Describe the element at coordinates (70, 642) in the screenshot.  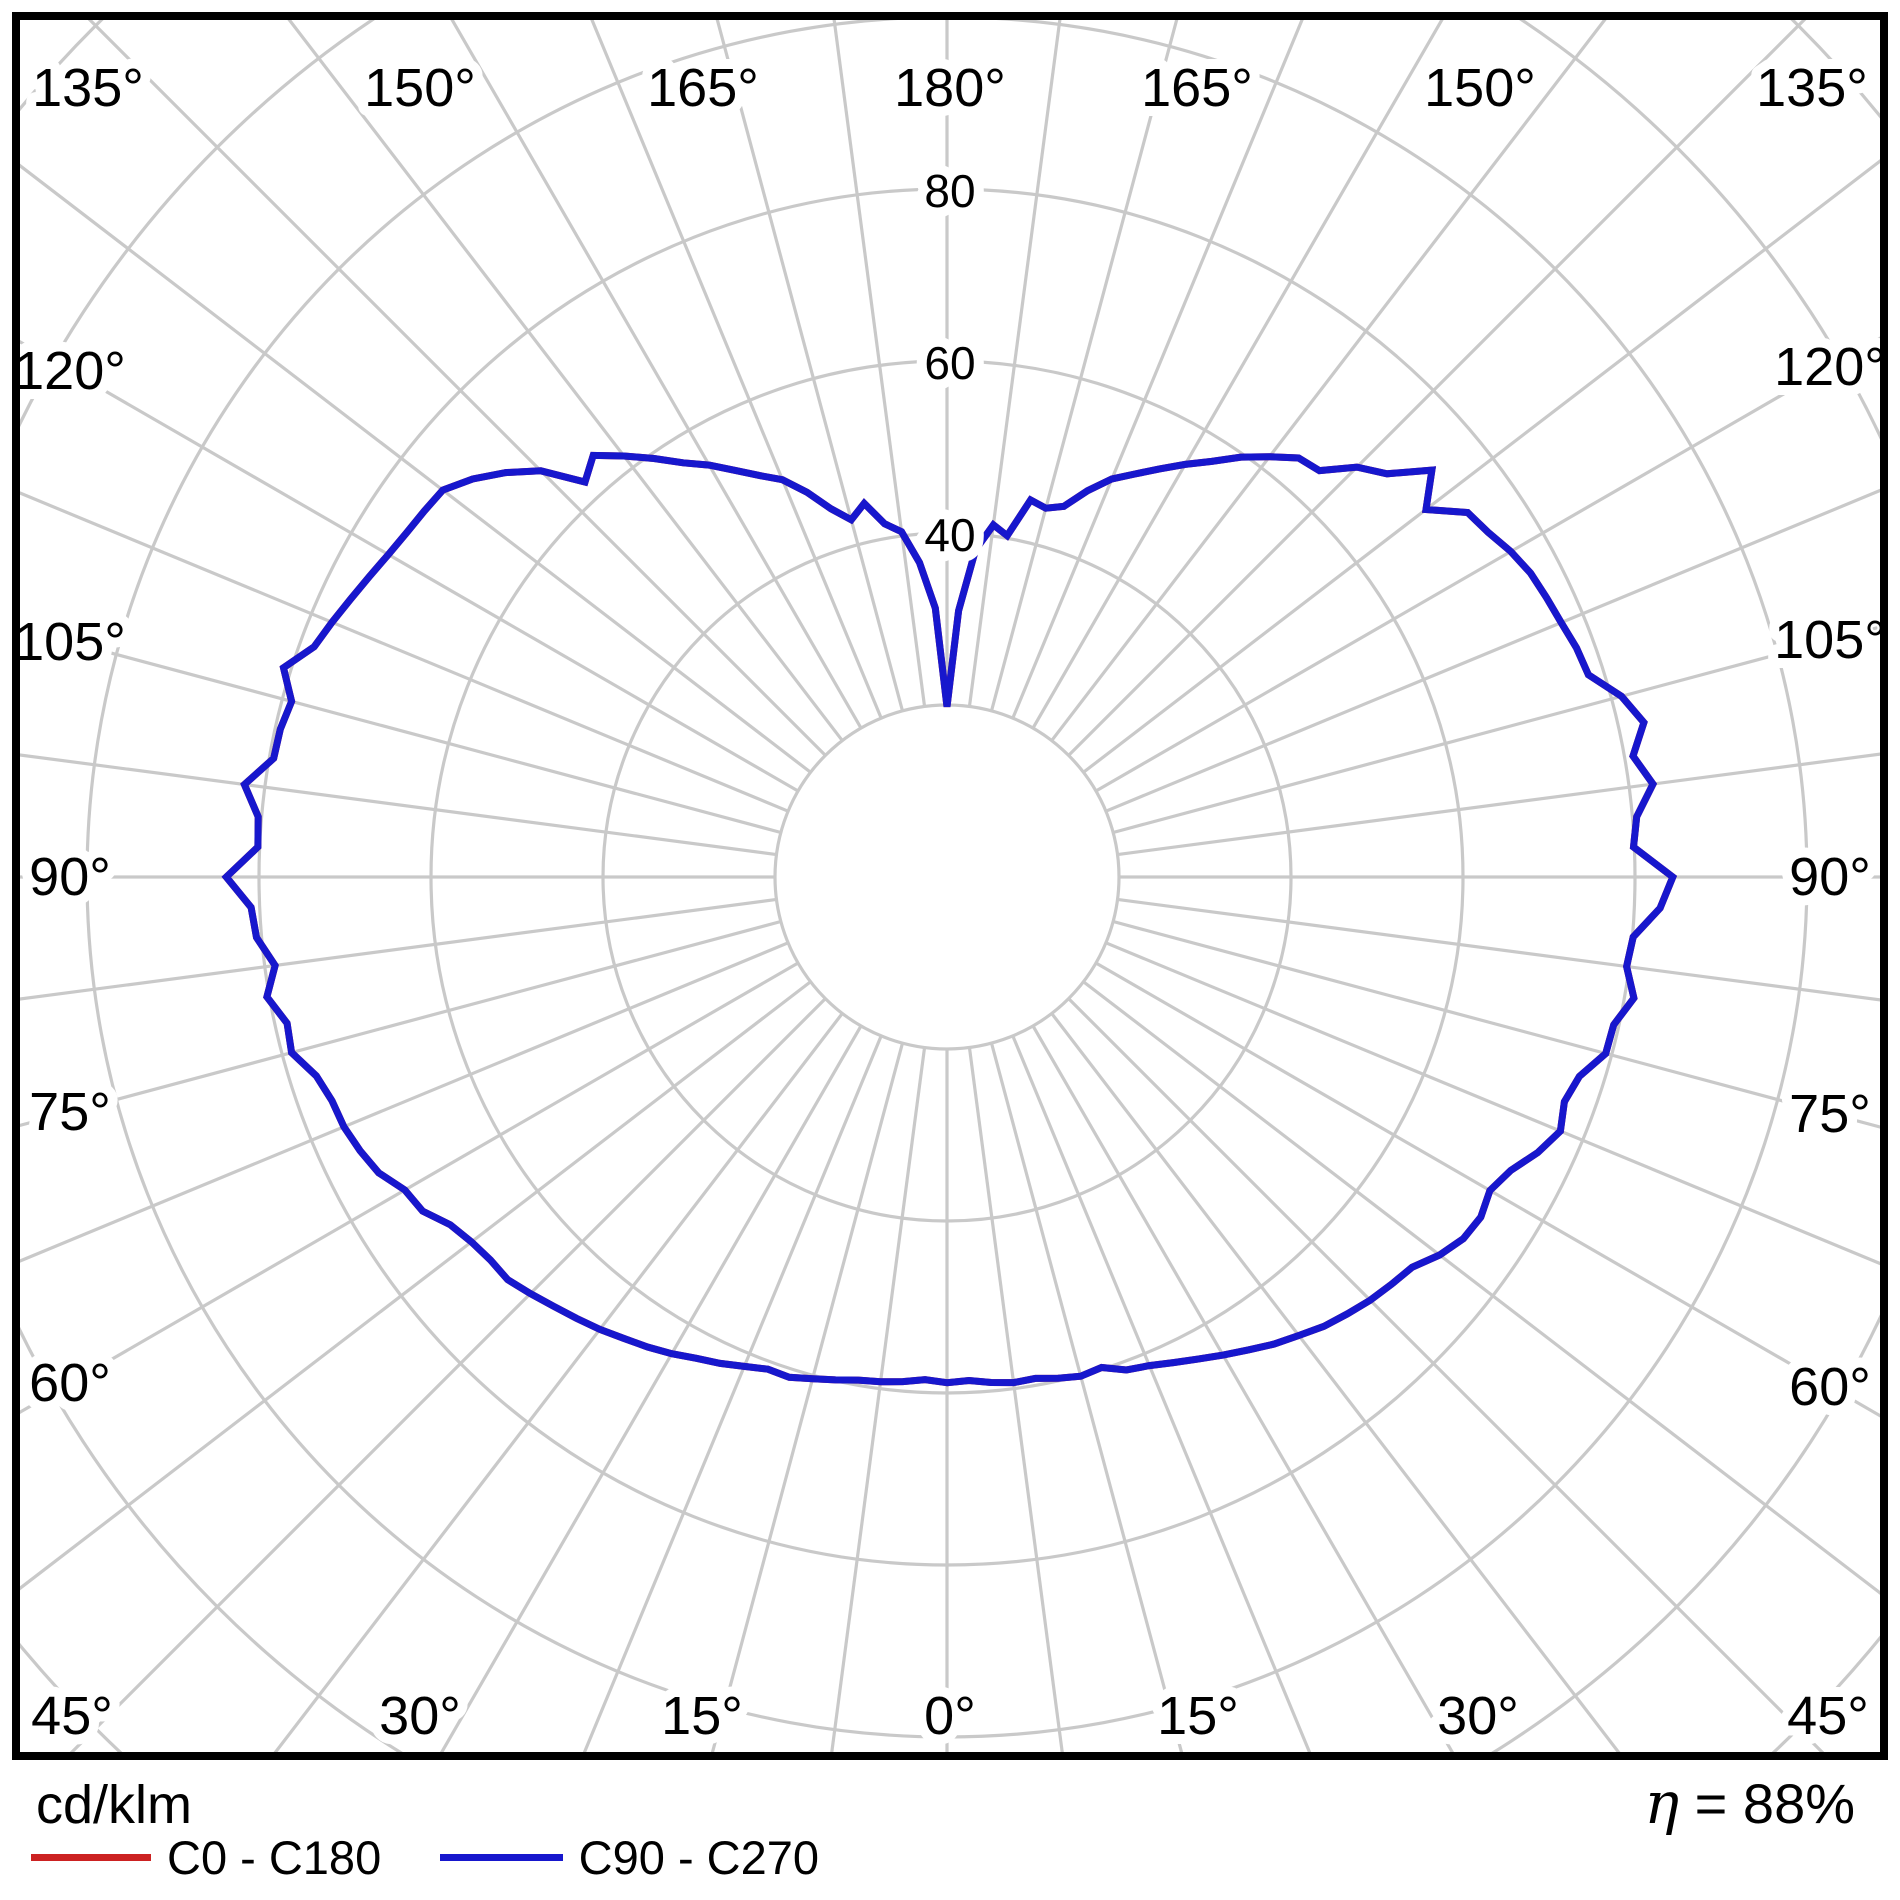
I see `angle-label-left-1: 105°` at that location.